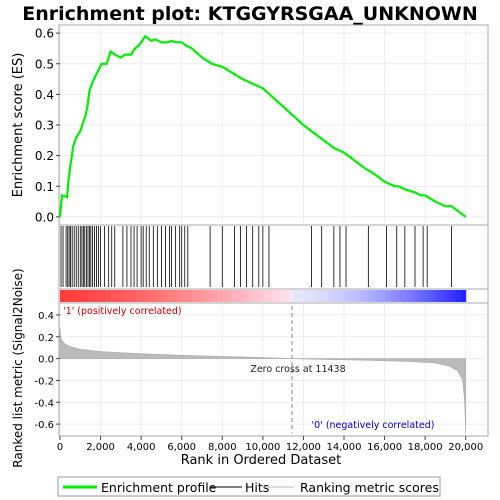 This screenshot has width=500, height=500. What do you see at coordinates (44, 381) in the screenshot?
I see `metric-y-tick-label: -0.2` at bounding box center [44, 381].